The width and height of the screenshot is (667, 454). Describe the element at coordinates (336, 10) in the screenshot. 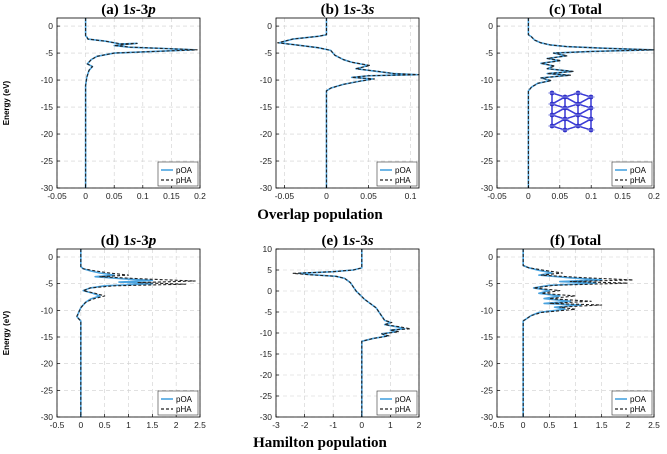

I see `panel-title-part: (b) 1` at that location.